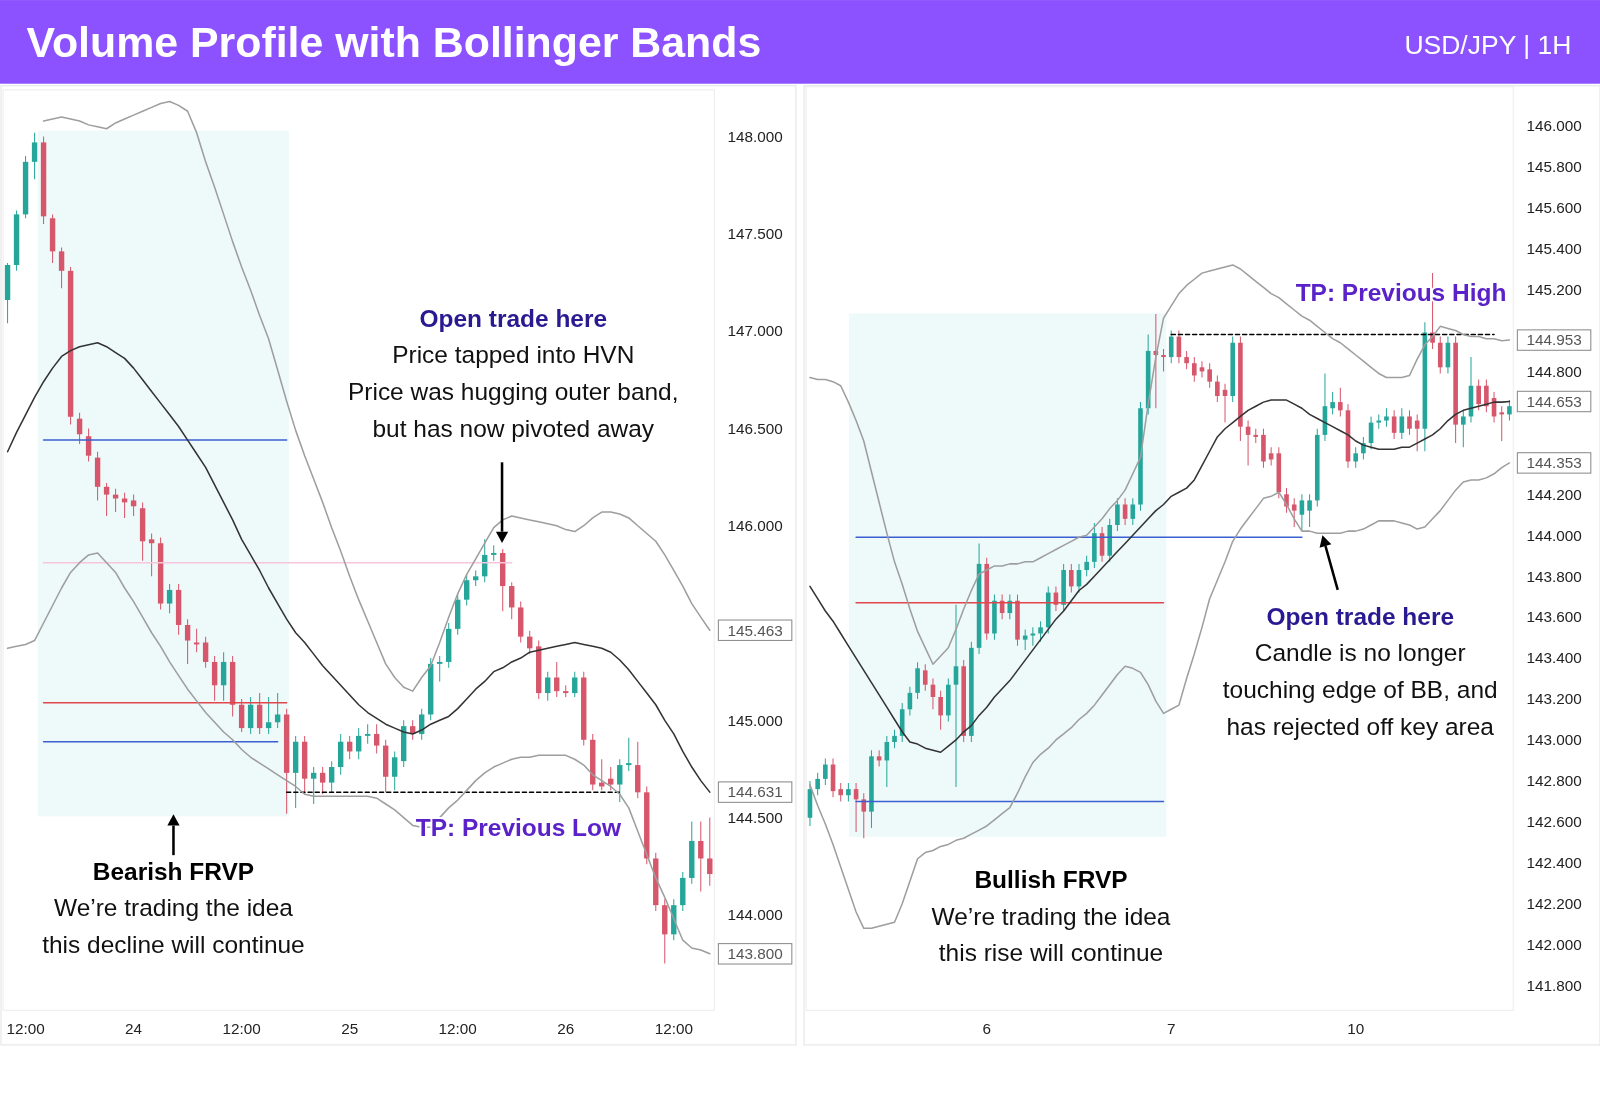 This screenshot has height=1095, width=1600. Describe the element at coordinates (1554, 904) in the screenshot. I see `y-tick-label: 142.200` at that location.